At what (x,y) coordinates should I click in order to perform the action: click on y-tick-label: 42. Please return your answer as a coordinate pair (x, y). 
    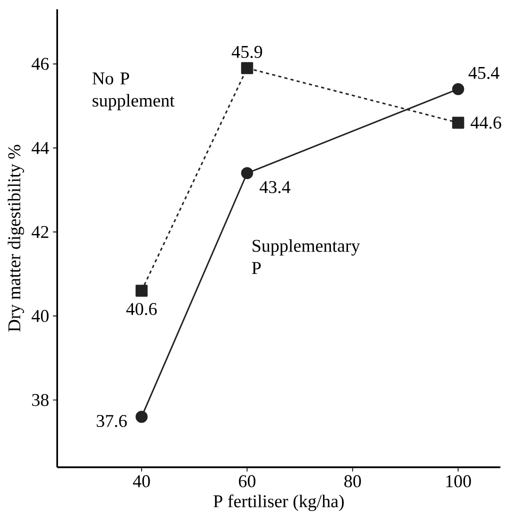
    Looking at the image, I should click on (40, 232).